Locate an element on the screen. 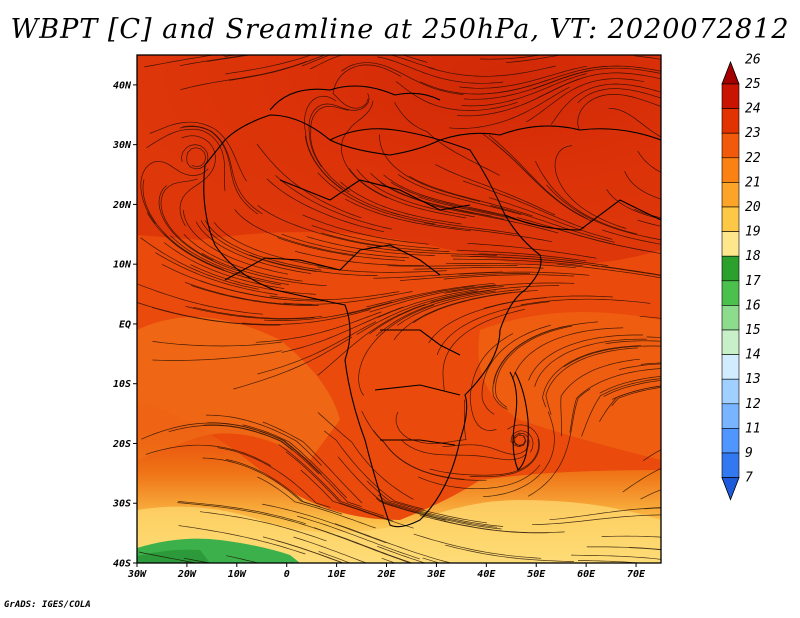  longitude-axis: 30W 20W 10W 0 10E 20E 30E 40E 50E 60E 70E is located at coordinates (386, 571).